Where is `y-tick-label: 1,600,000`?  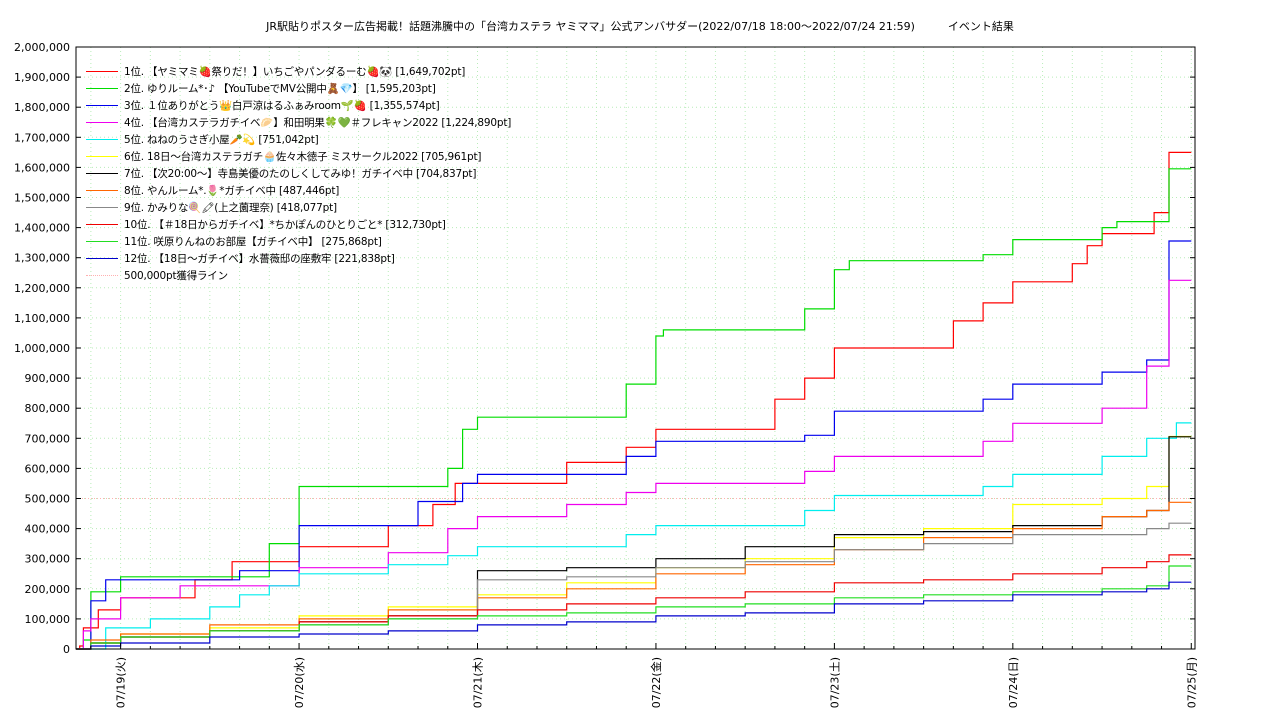
y-tick-label: 1,600,000 is located at coordinates (42, 167).